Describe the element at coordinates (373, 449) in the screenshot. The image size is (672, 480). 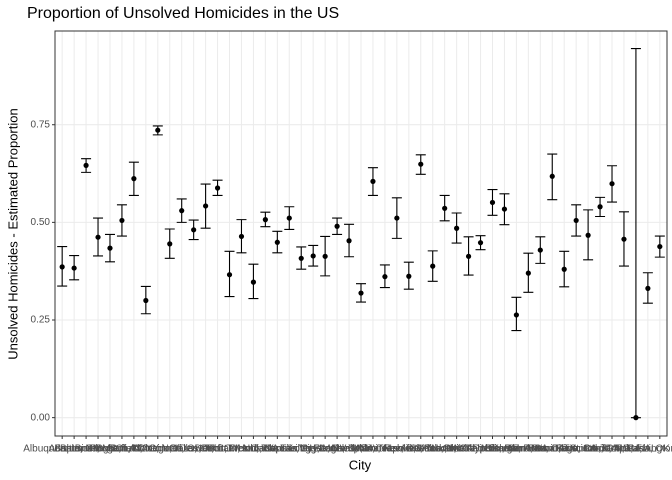
I see `x-tick-label: Miami, FL` at that location.